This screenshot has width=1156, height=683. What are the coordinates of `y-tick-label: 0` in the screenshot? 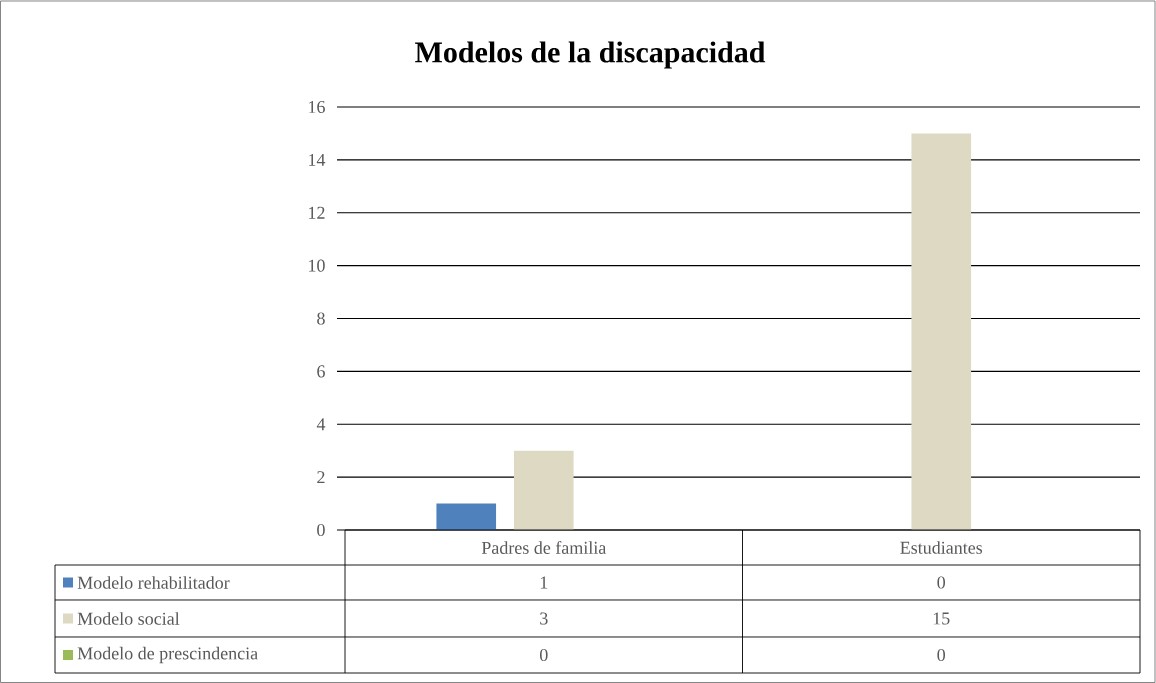 It's located at (321, 530).